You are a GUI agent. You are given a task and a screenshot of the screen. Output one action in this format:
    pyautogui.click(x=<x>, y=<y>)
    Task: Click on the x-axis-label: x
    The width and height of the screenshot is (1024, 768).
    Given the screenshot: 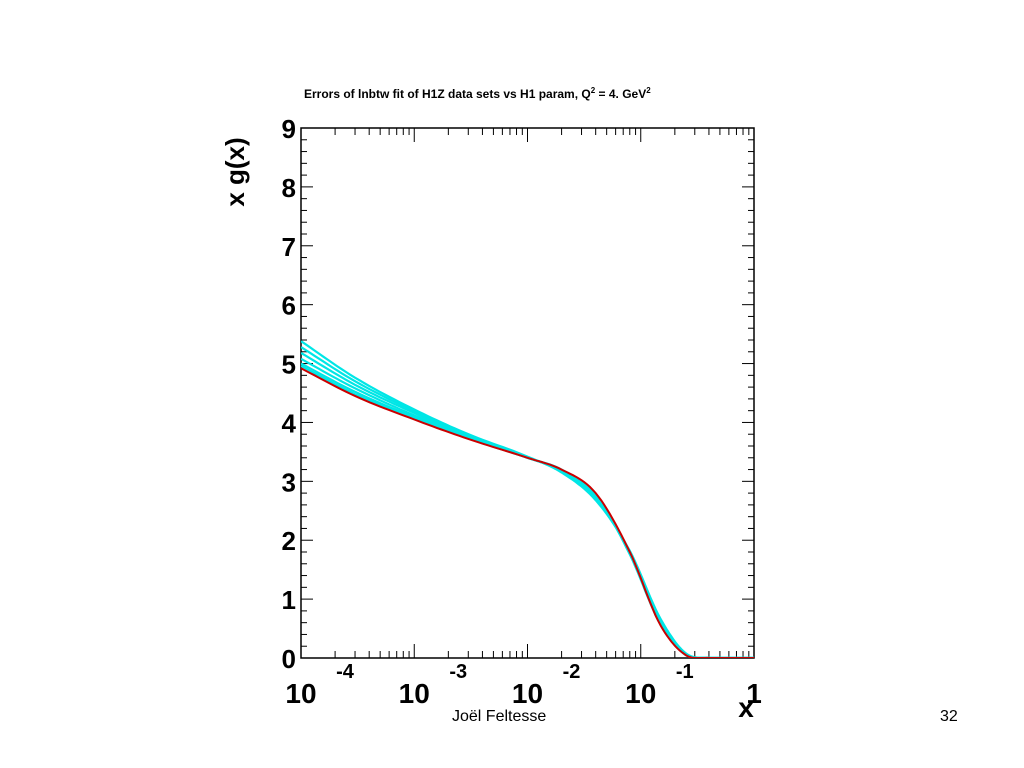 What is the action you would take?
    pyautogui.click(x=746, y=707)
    